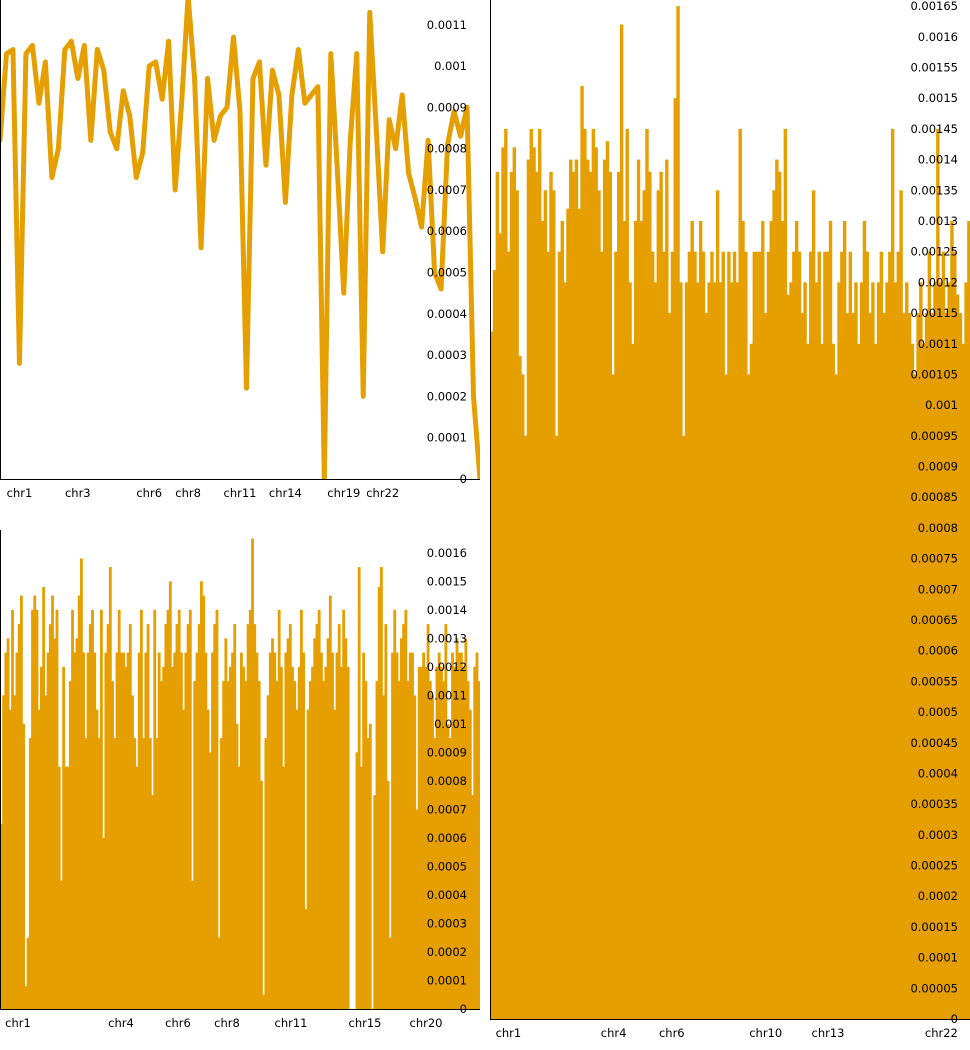  What do you see at coordinates (447, 149) in the screenshot?
I see `y-tick-label: 0.0008` at bounding box center [447, 149].